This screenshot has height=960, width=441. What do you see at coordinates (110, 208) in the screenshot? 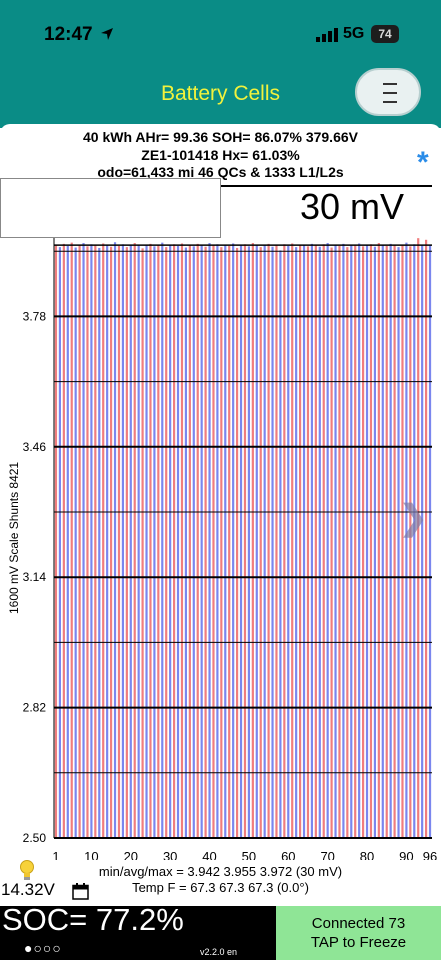
I see `scale-box` at bounding box center [110, 208].